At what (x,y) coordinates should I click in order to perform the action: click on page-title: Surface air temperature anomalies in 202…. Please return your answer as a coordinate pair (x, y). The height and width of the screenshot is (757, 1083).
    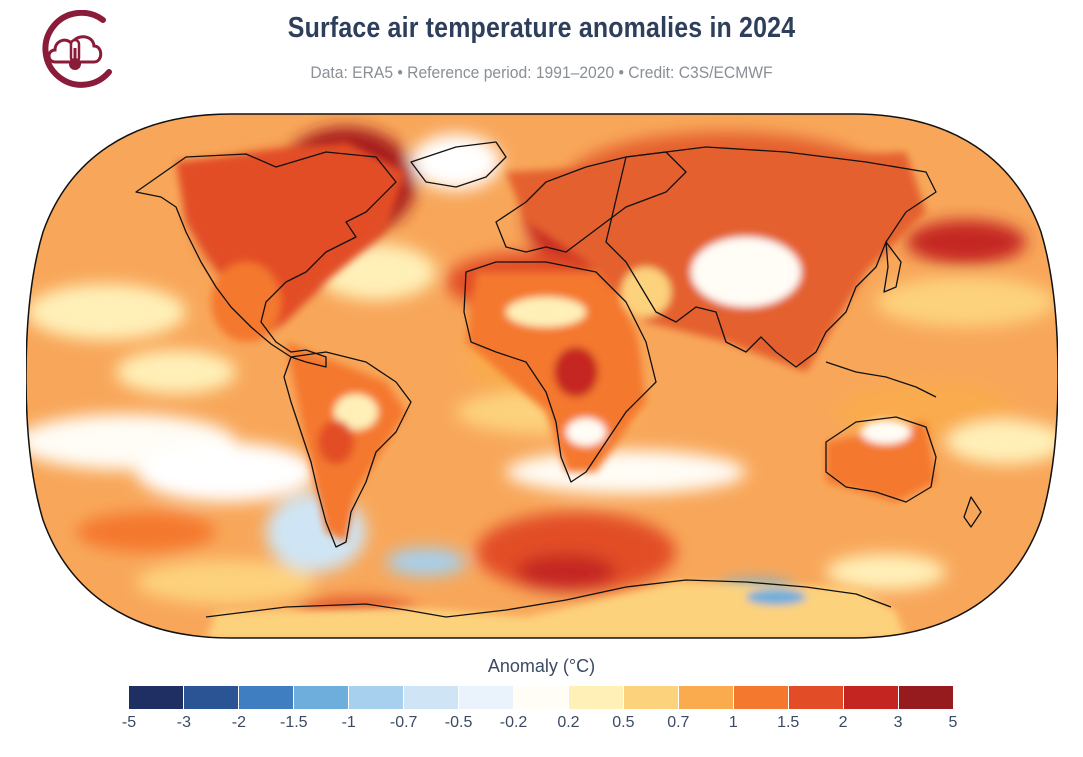
    Looking at the image, I should click on (541, 28).